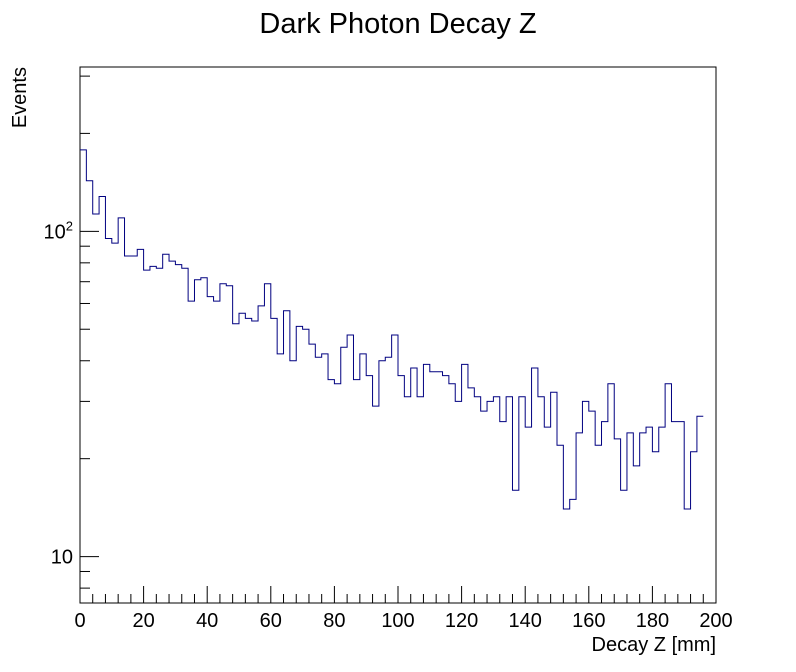 This screenshot has height=672, width=796. I want to click on y-axis-tick-labels: 10 102, so click(58, 393).